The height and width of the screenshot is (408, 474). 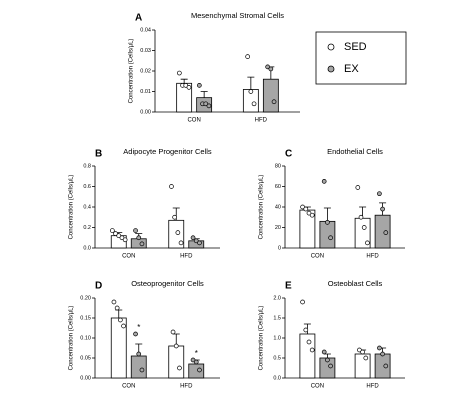 I want to click on panel-letter: C, so click(x=288, y=154).